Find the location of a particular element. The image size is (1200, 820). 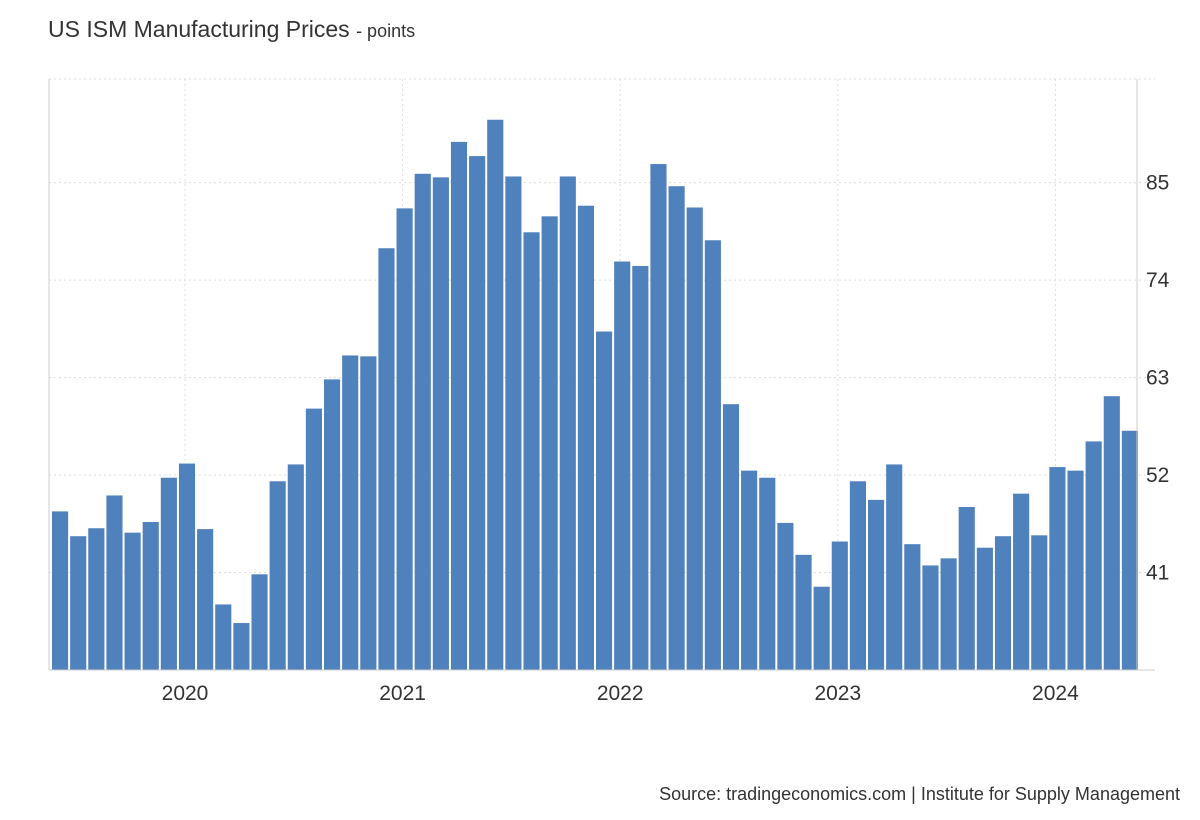

x-tick-label: 2021 is located at coordinates (402, 693).